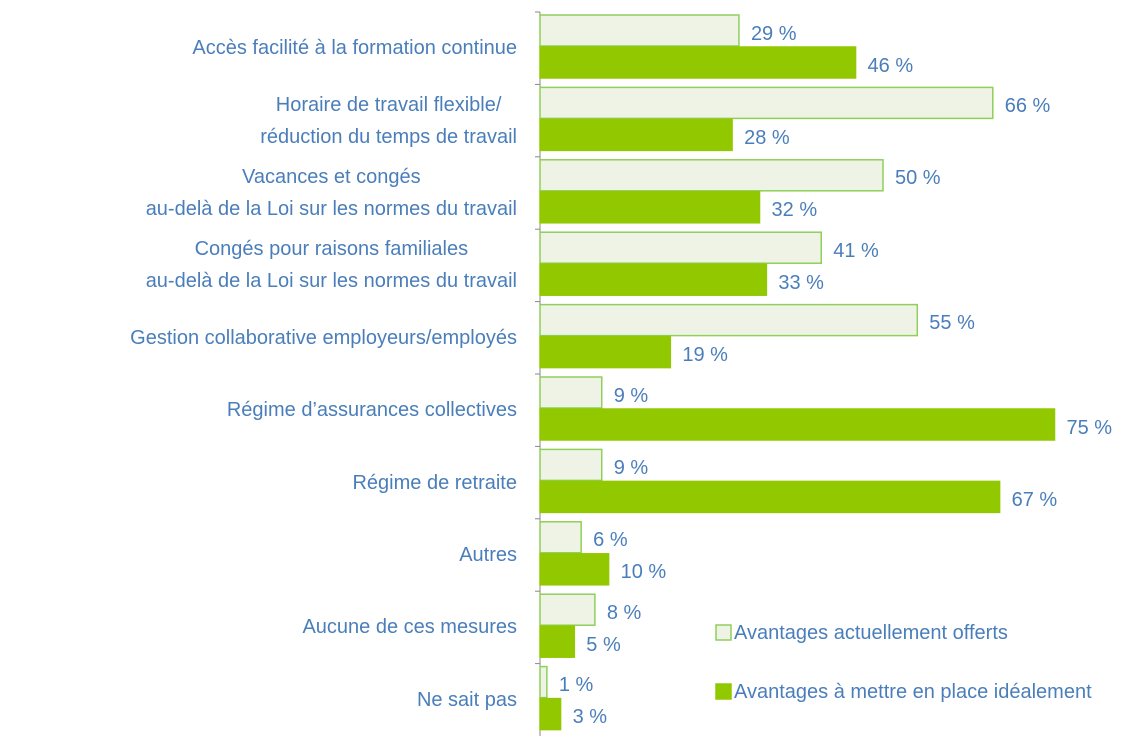 This screenshot has width=1133, height=736. What do you see at coordinates (488, 555) in the screenshot?
I see `category-label: Autres` at bounding box center [488, 555].